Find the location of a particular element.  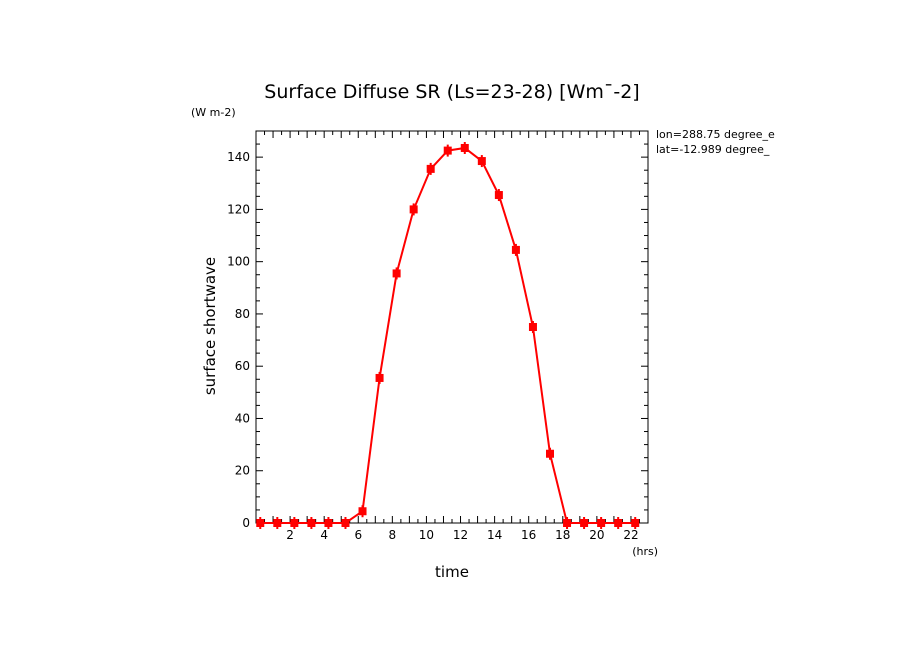

annotation-lat: lat=-12.989 degree_ is located at coordinates (713, 149).